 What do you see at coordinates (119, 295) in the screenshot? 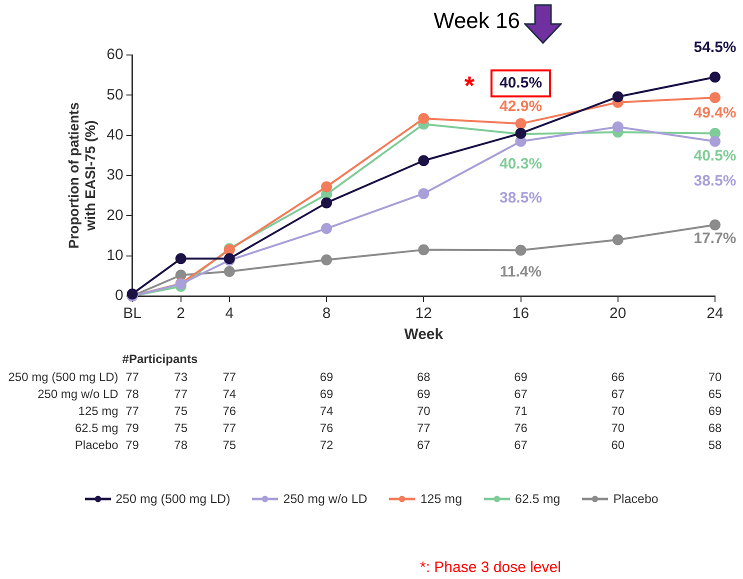
I see `y-tick-label: 0` at bounding box center [119, 295].